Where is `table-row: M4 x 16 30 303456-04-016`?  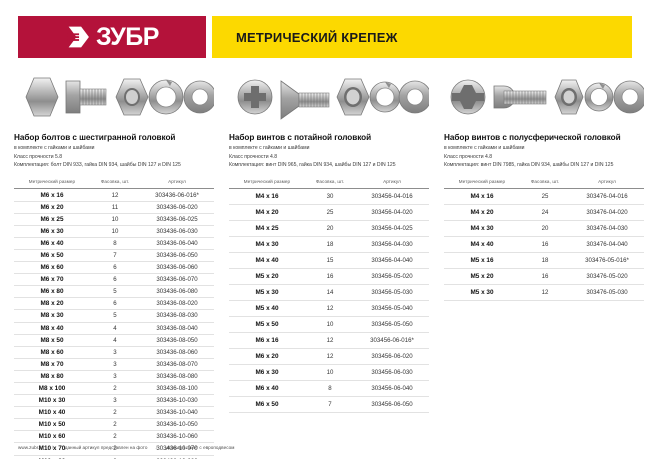 table-row: M4 x 16 30 303456-04-016 is located at coordinates (329, 197).